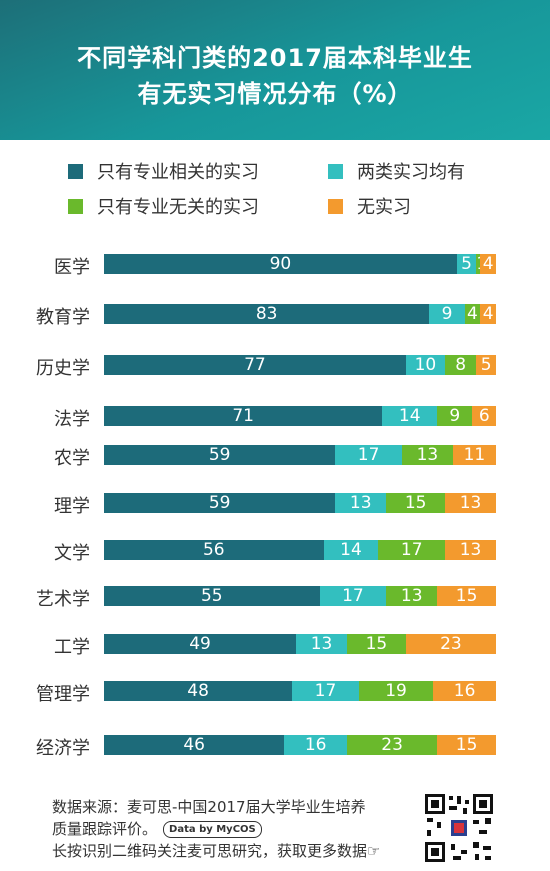 The image size is (550, 871). I want to click on category-label: 艺术学, so click(63, 599).